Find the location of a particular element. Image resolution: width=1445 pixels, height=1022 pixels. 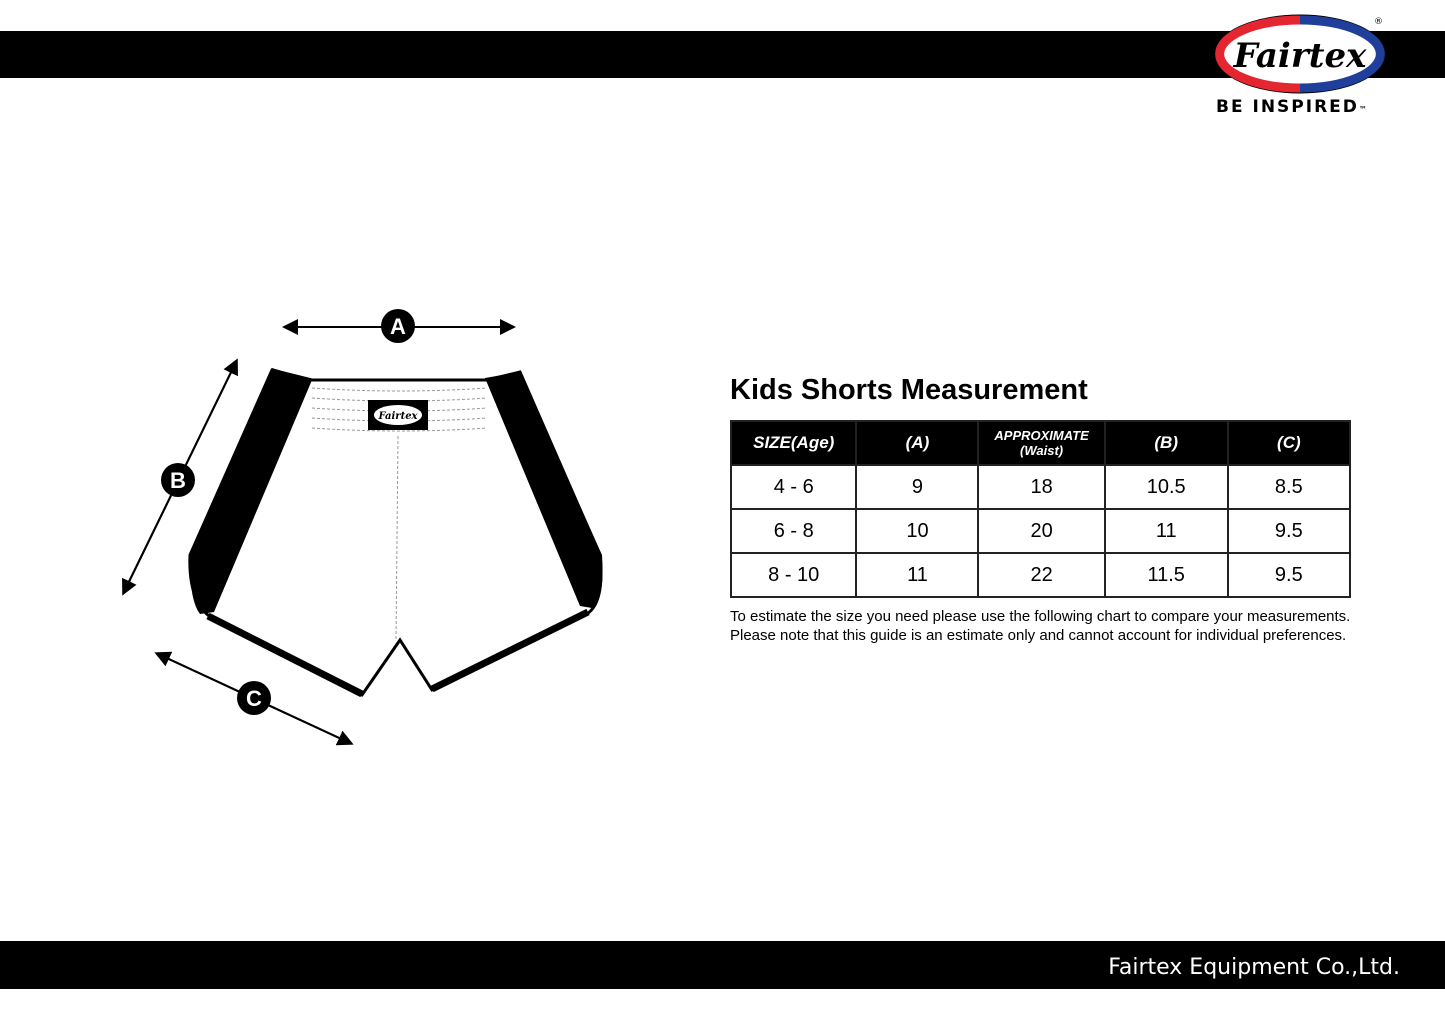

header-waist: APPROXIMATE (Waist) is located at coordinates (1041, 443).